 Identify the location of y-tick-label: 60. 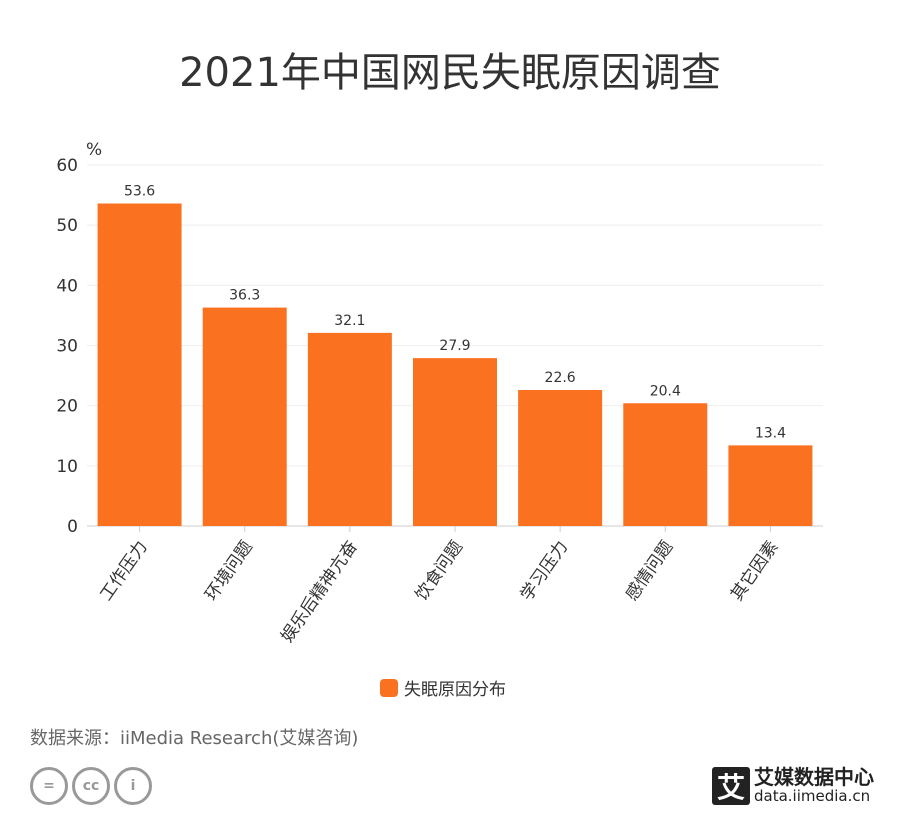
(67, 166).